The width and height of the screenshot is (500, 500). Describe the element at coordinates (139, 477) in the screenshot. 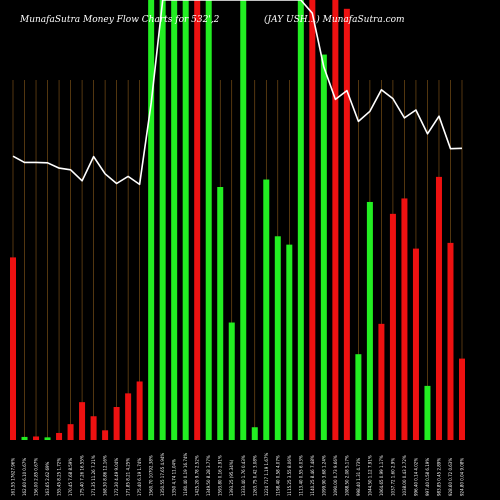

I see `x-tick-label: 175.40 6.19 1.74%` at that location.